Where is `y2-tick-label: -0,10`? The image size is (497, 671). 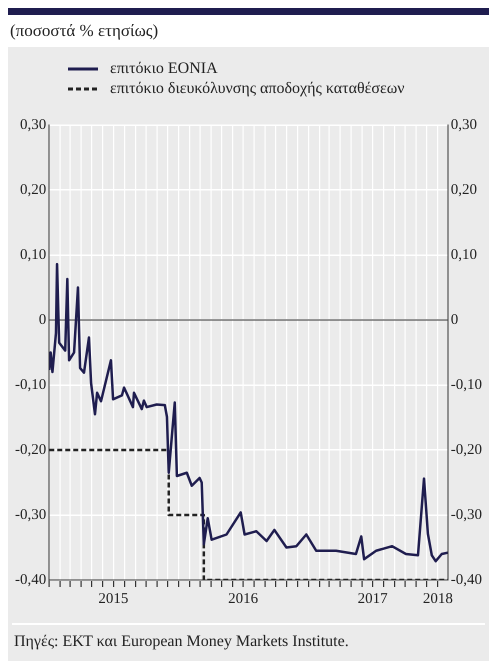 y2-tick-label: -0,10 is located at coordinates (466, 384).